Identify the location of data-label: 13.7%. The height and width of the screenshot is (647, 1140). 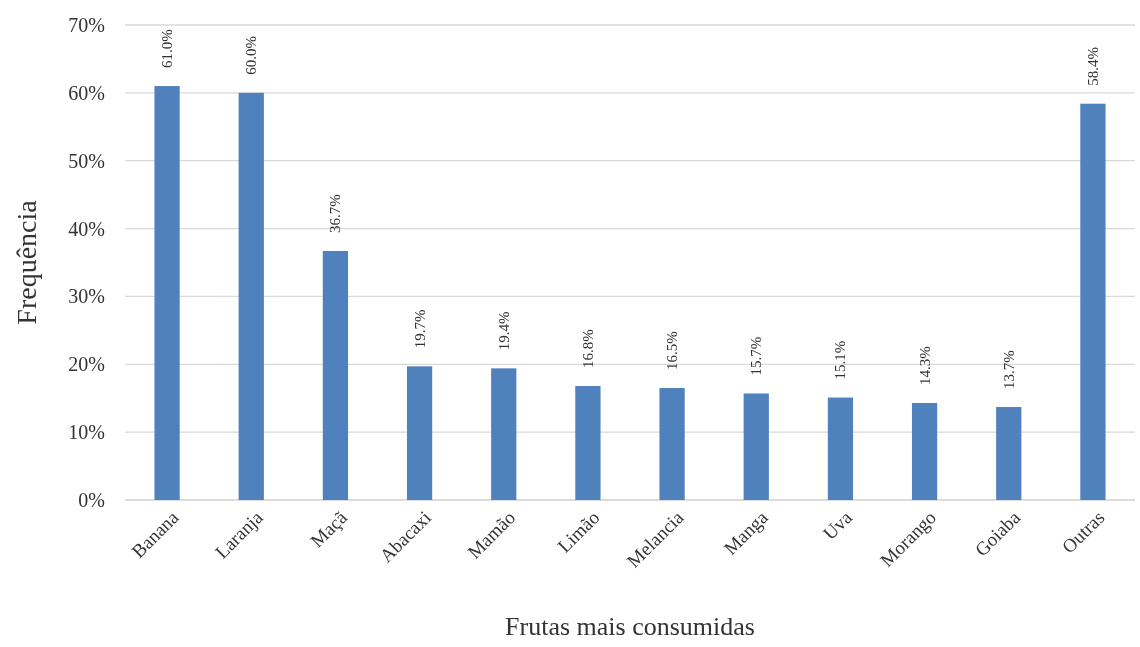
(1008, 370).